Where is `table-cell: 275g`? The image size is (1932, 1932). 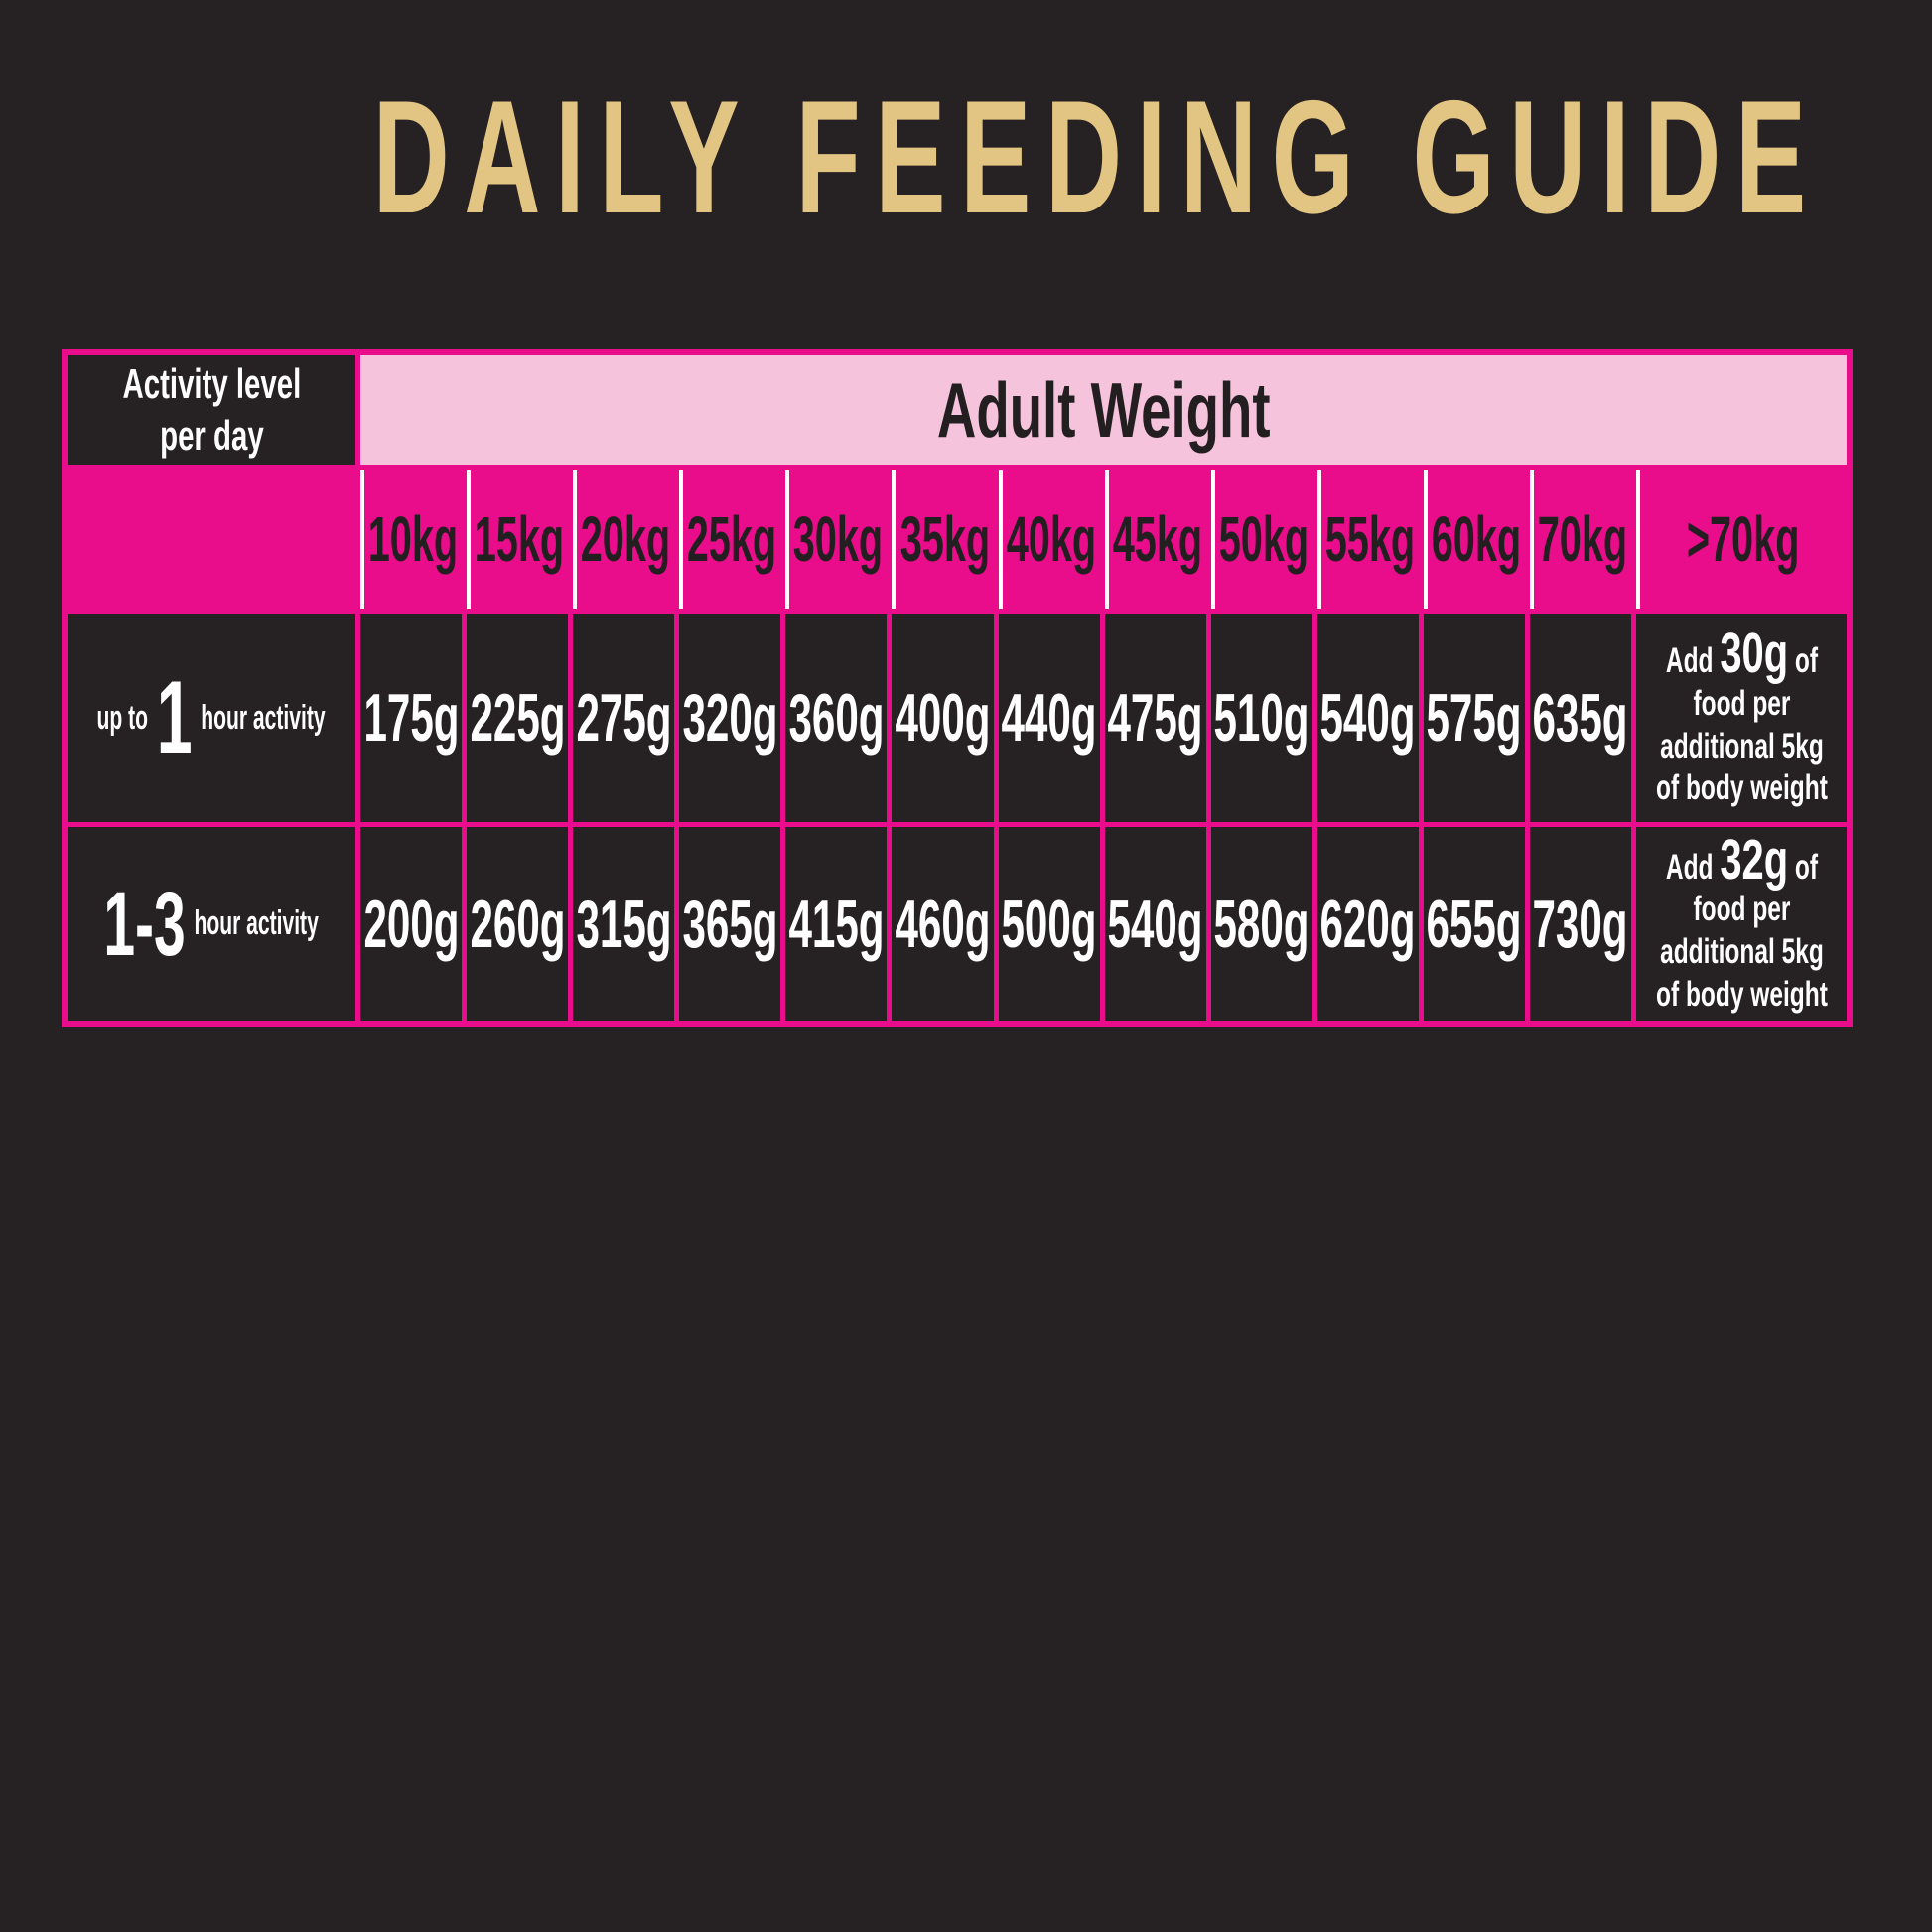
table-cell: 275g is located at coordinates (624, 718).